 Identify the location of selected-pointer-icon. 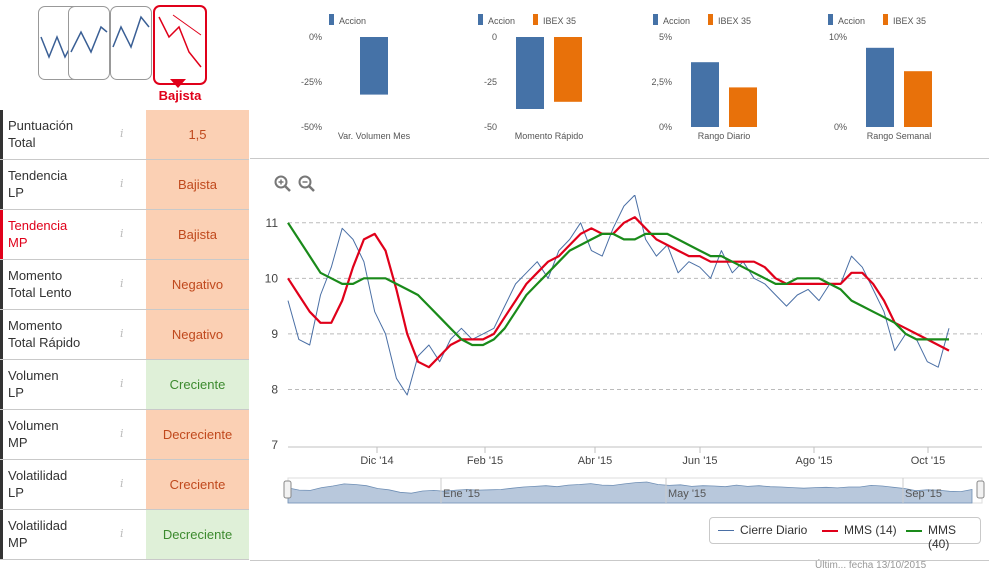
(178, 83).